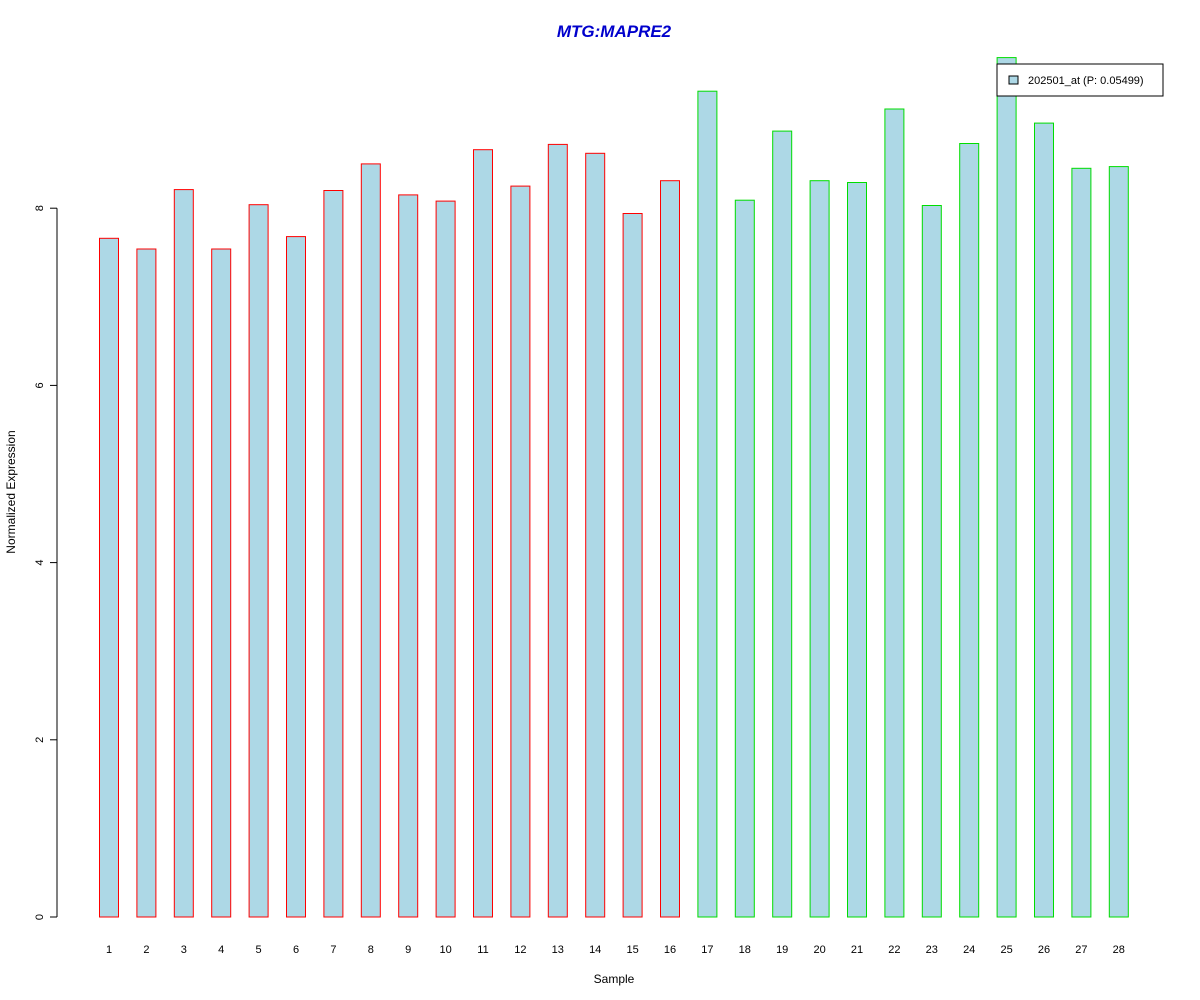 The width and height of the screenshot is (1200, 1000). I want to click on y-tick-label: 6, so click(40, 385).